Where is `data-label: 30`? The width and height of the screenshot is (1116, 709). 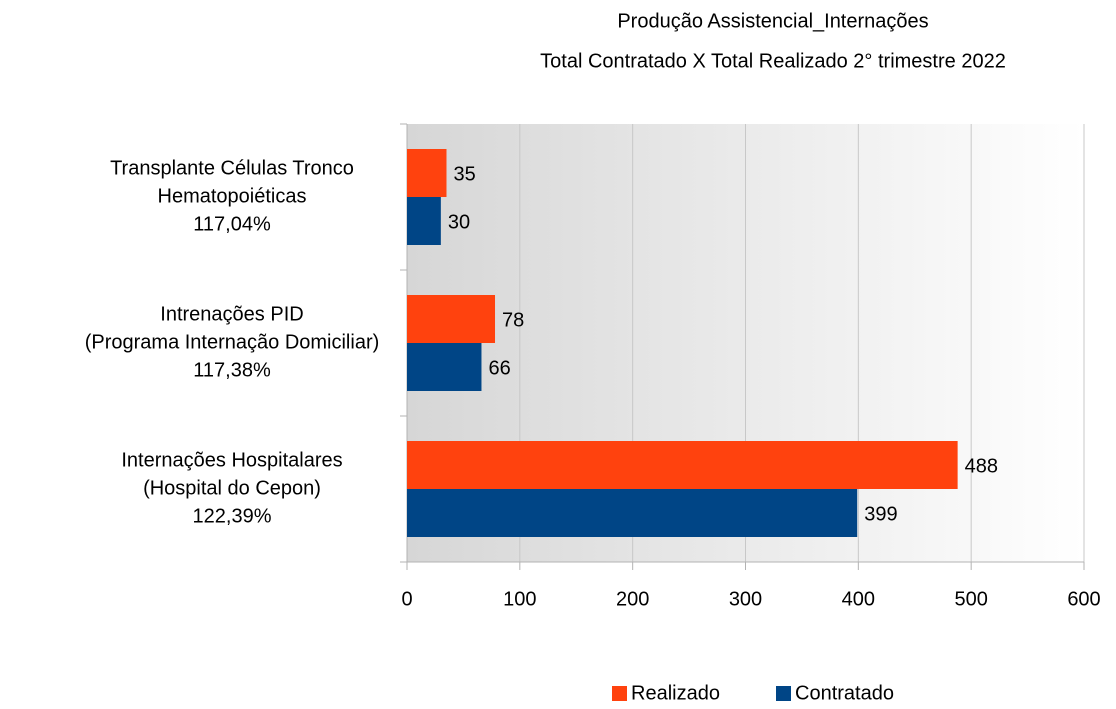
data-label: 30 is located at coordinates (459, 222).